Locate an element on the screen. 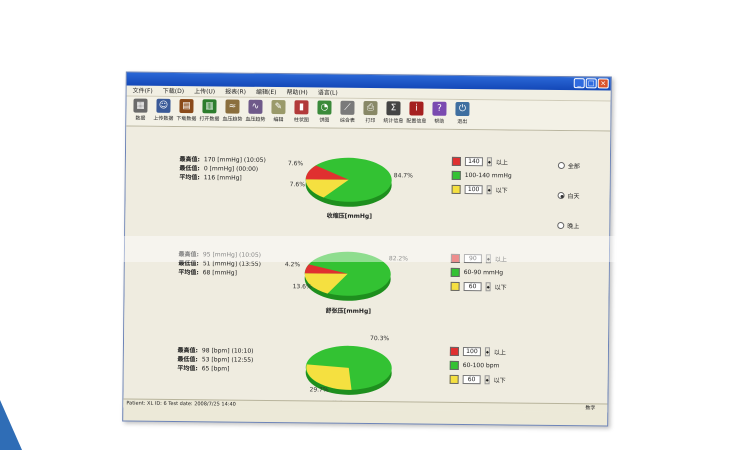 This screenshot has height=450, width=750. maximize-button: □ is located at coordinates (591, 83).